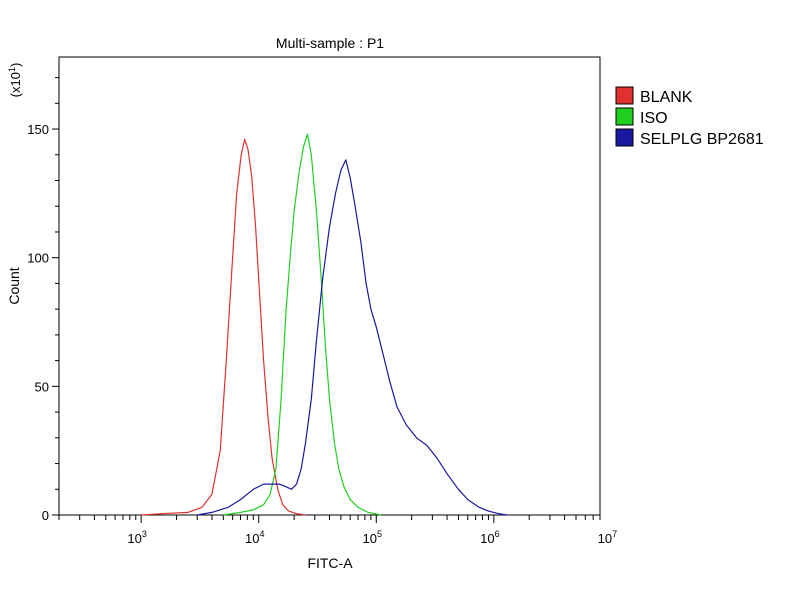 This screenshot has width=800, height=600. I want to click on y-axis-label: Count, so click(14, 285).